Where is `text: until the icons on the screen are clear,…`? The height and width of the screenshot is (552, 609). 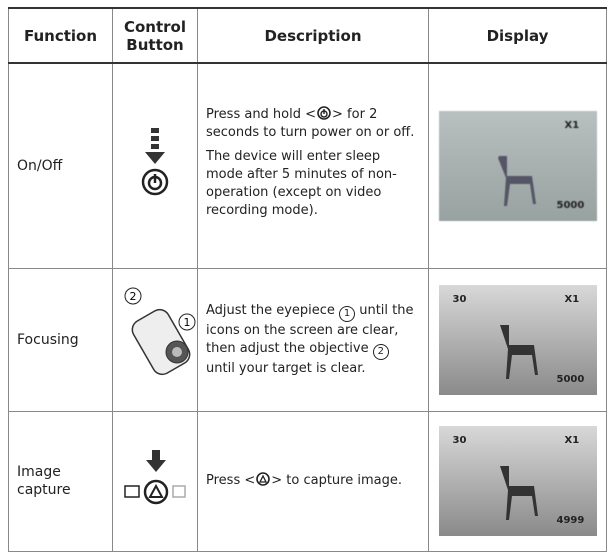 text: until the icons on the screen are clear,… is located at coordinates (310, 329).